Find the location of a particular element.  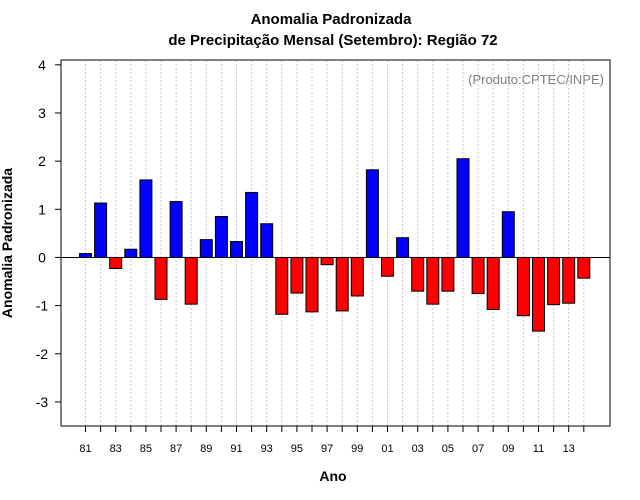

credit-label: (Produto:CPTEC/INPE) is located at coordinates (536, 79).